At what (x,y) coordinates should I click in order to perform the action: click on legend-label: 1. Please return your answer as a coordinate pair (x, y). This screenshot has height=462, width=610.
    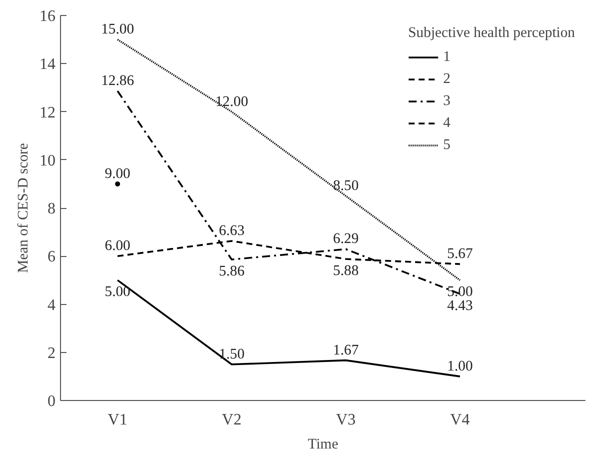
    Looking at the image, I should click on (447, 57).